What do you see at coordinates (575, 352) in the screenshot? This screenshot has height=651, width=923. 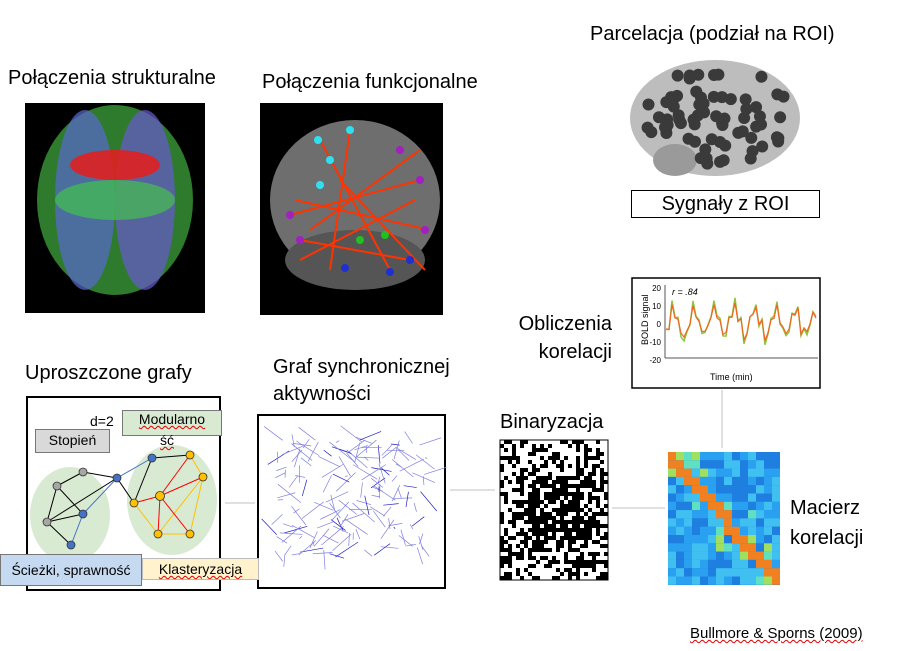 I see `correlation-calc-line2: korelacji` at bounding box center [575, 352].